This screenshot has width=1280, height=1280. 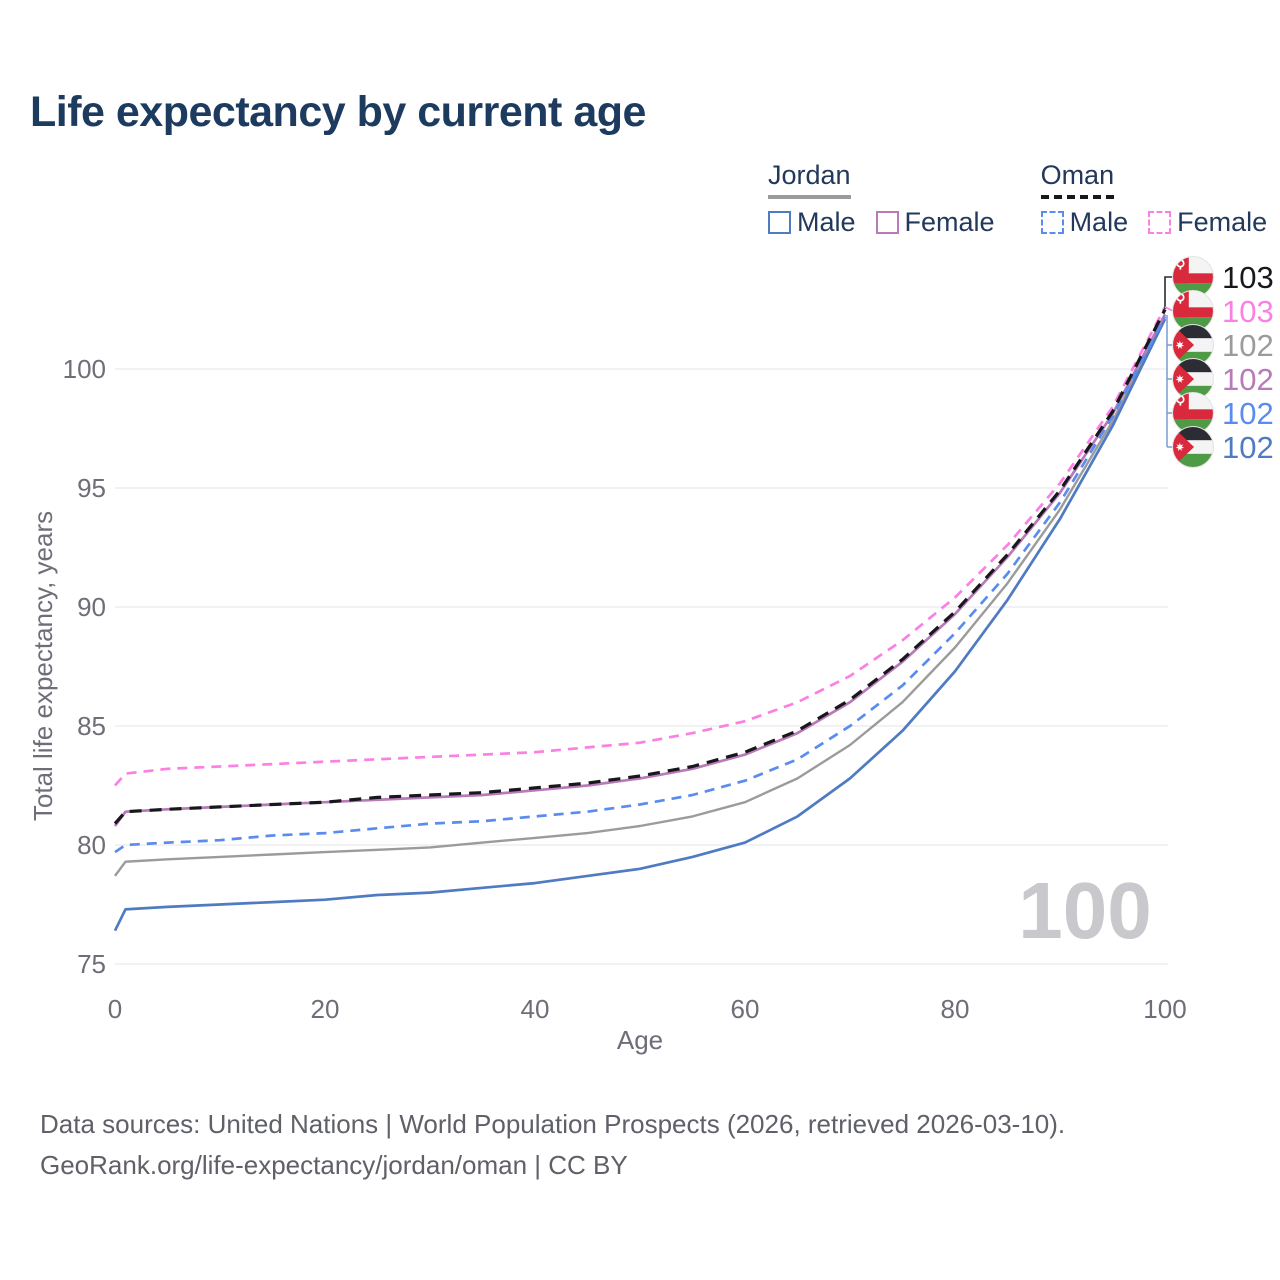 I want to click on legend-item-jordan-male: Male, so click(x=812, y=222).